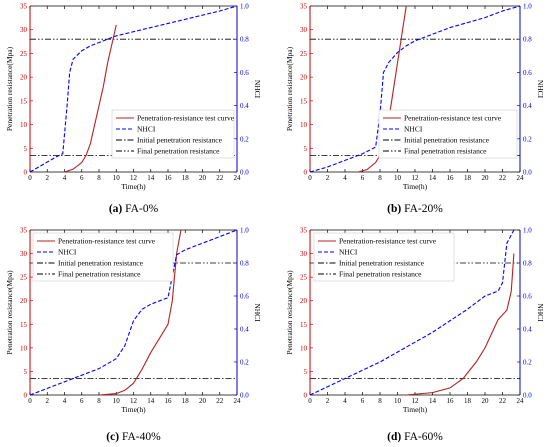  Describe the element at coordinates (503, 401) in the screenshot. I see `x-tick-label: 22` at that location.